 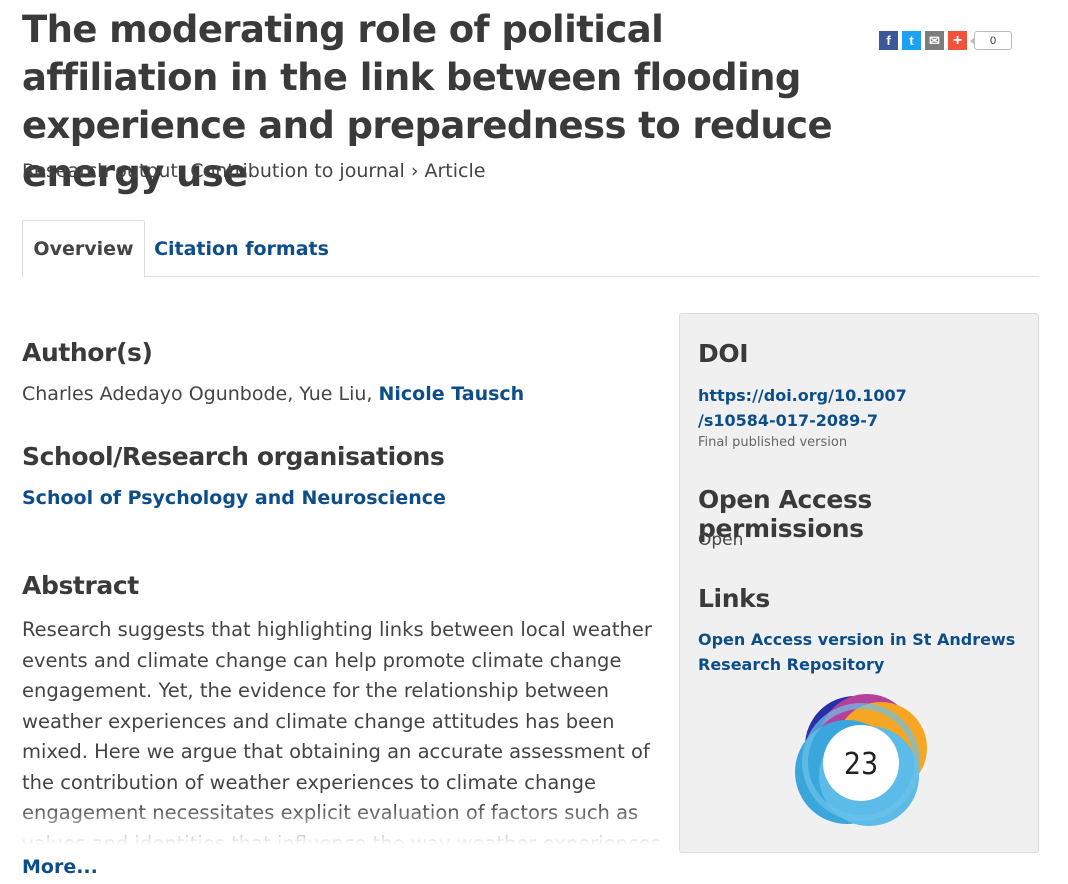 What do you see at coordinates (957, 40) in the screenshot?
I see `share-plus-icon: +` at bounding box center [957, 40].